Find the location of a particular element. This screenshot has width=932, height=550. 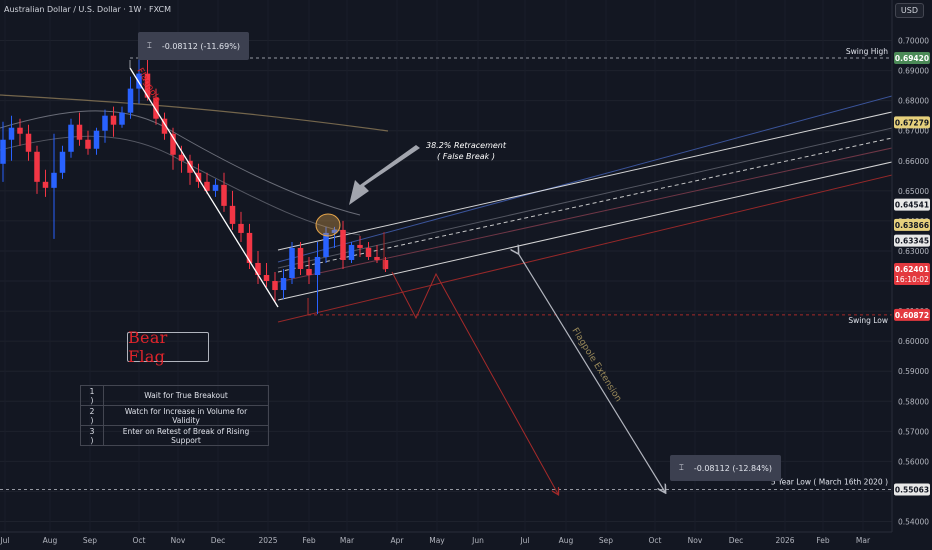

flagpole-extension-label: Flagpole Extension is located at coordinates (596, 365).